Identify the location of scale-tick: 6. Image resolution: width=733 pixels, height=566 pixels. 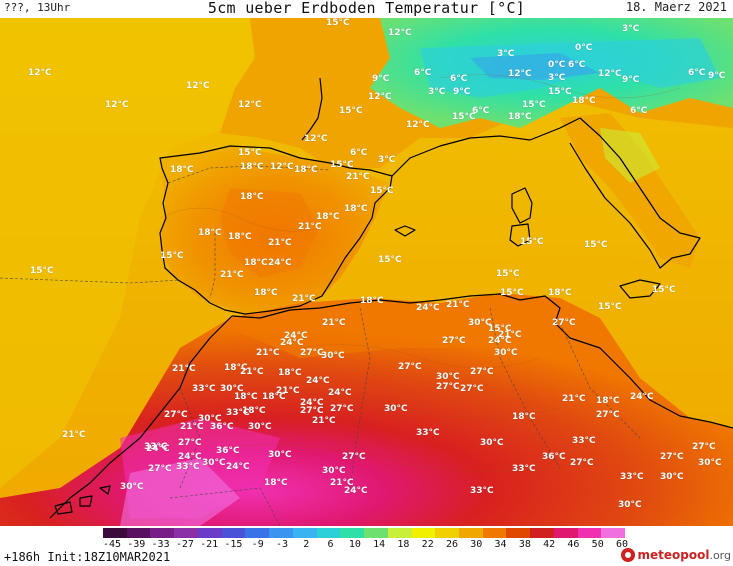
(330, 544).